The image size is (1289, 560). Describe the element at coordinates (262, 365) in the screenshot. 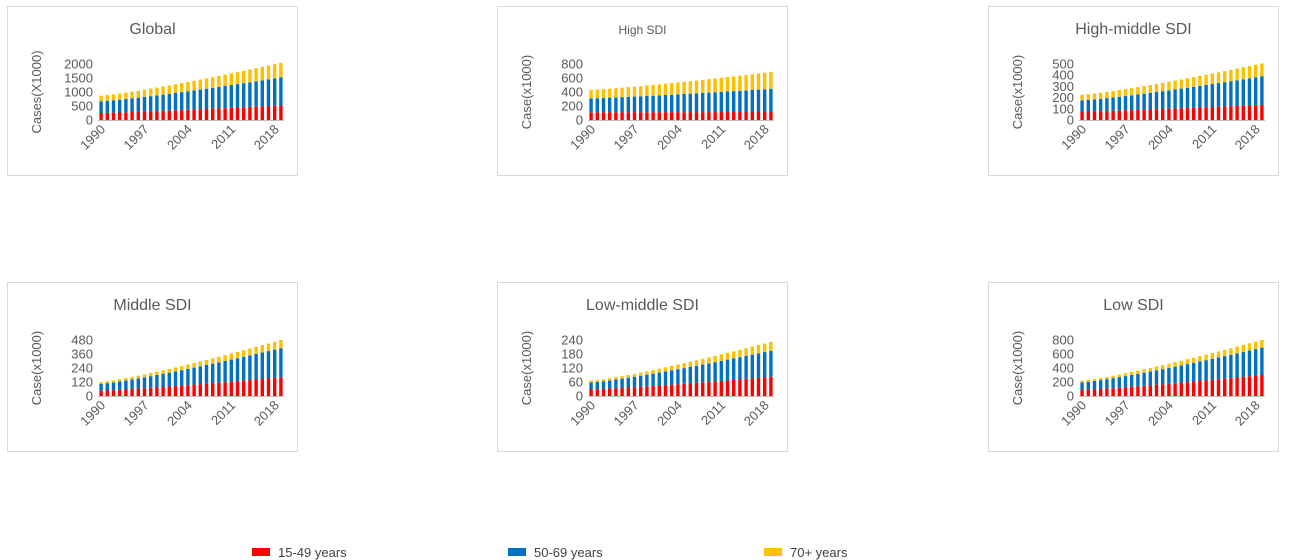

I see `bar-50-69-2016` at that location.